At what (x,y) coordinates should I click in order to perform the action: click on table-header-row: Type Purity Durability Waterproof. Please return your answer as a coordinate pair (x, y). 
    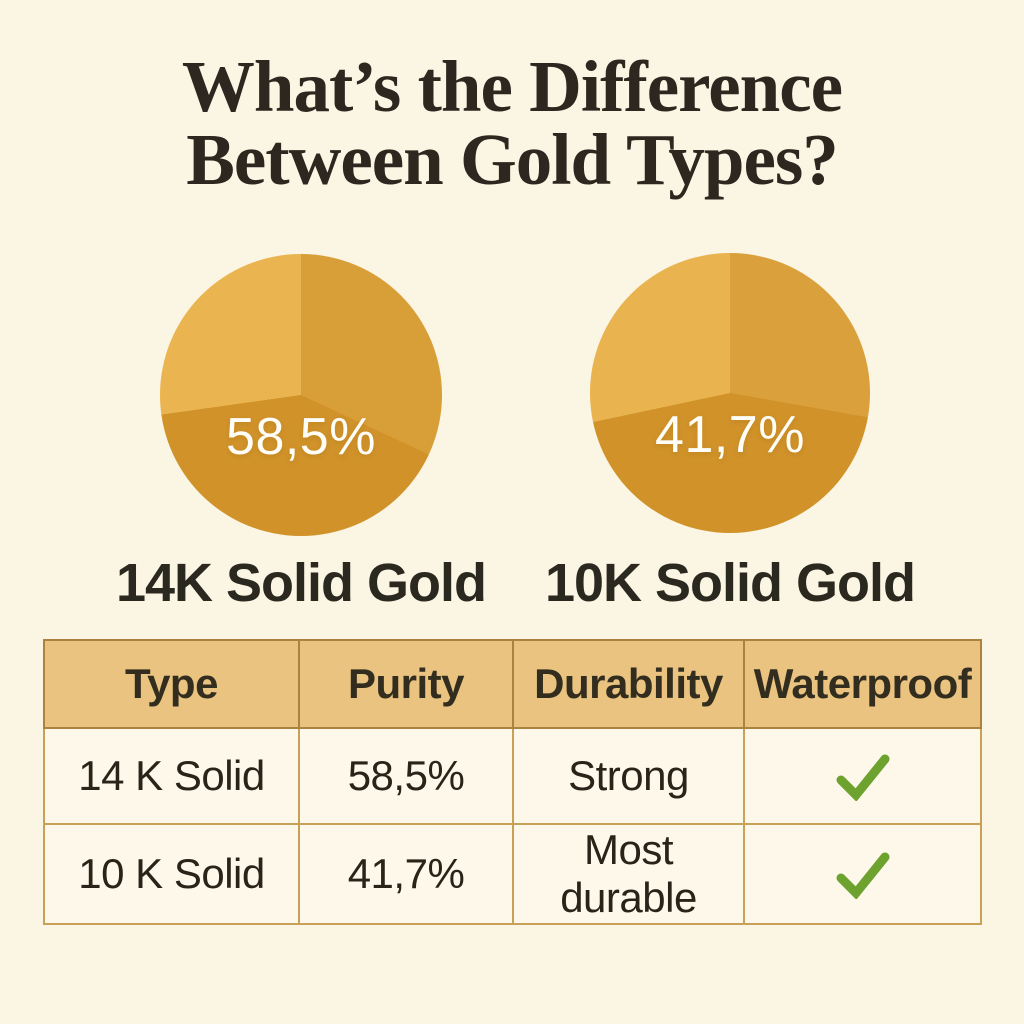
    Looking at the image, I should click on (512, 684).